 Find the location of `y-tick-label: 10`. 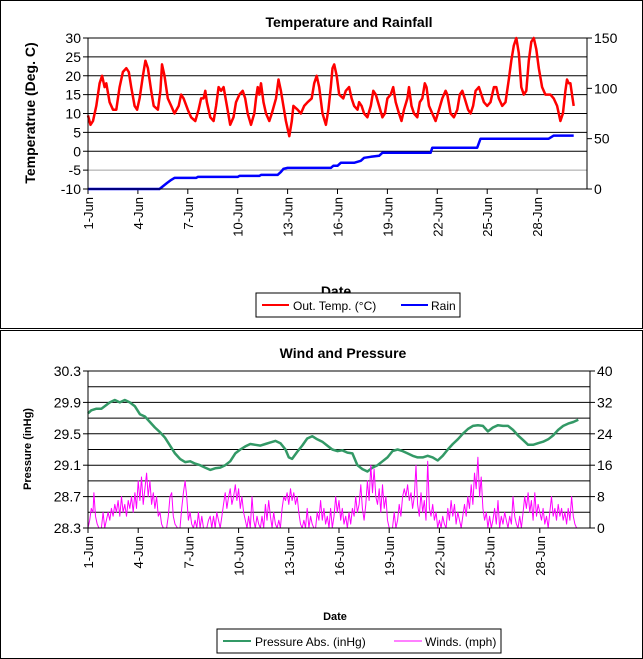

y-tick-label: 10 is located at coordinates (73, 114).